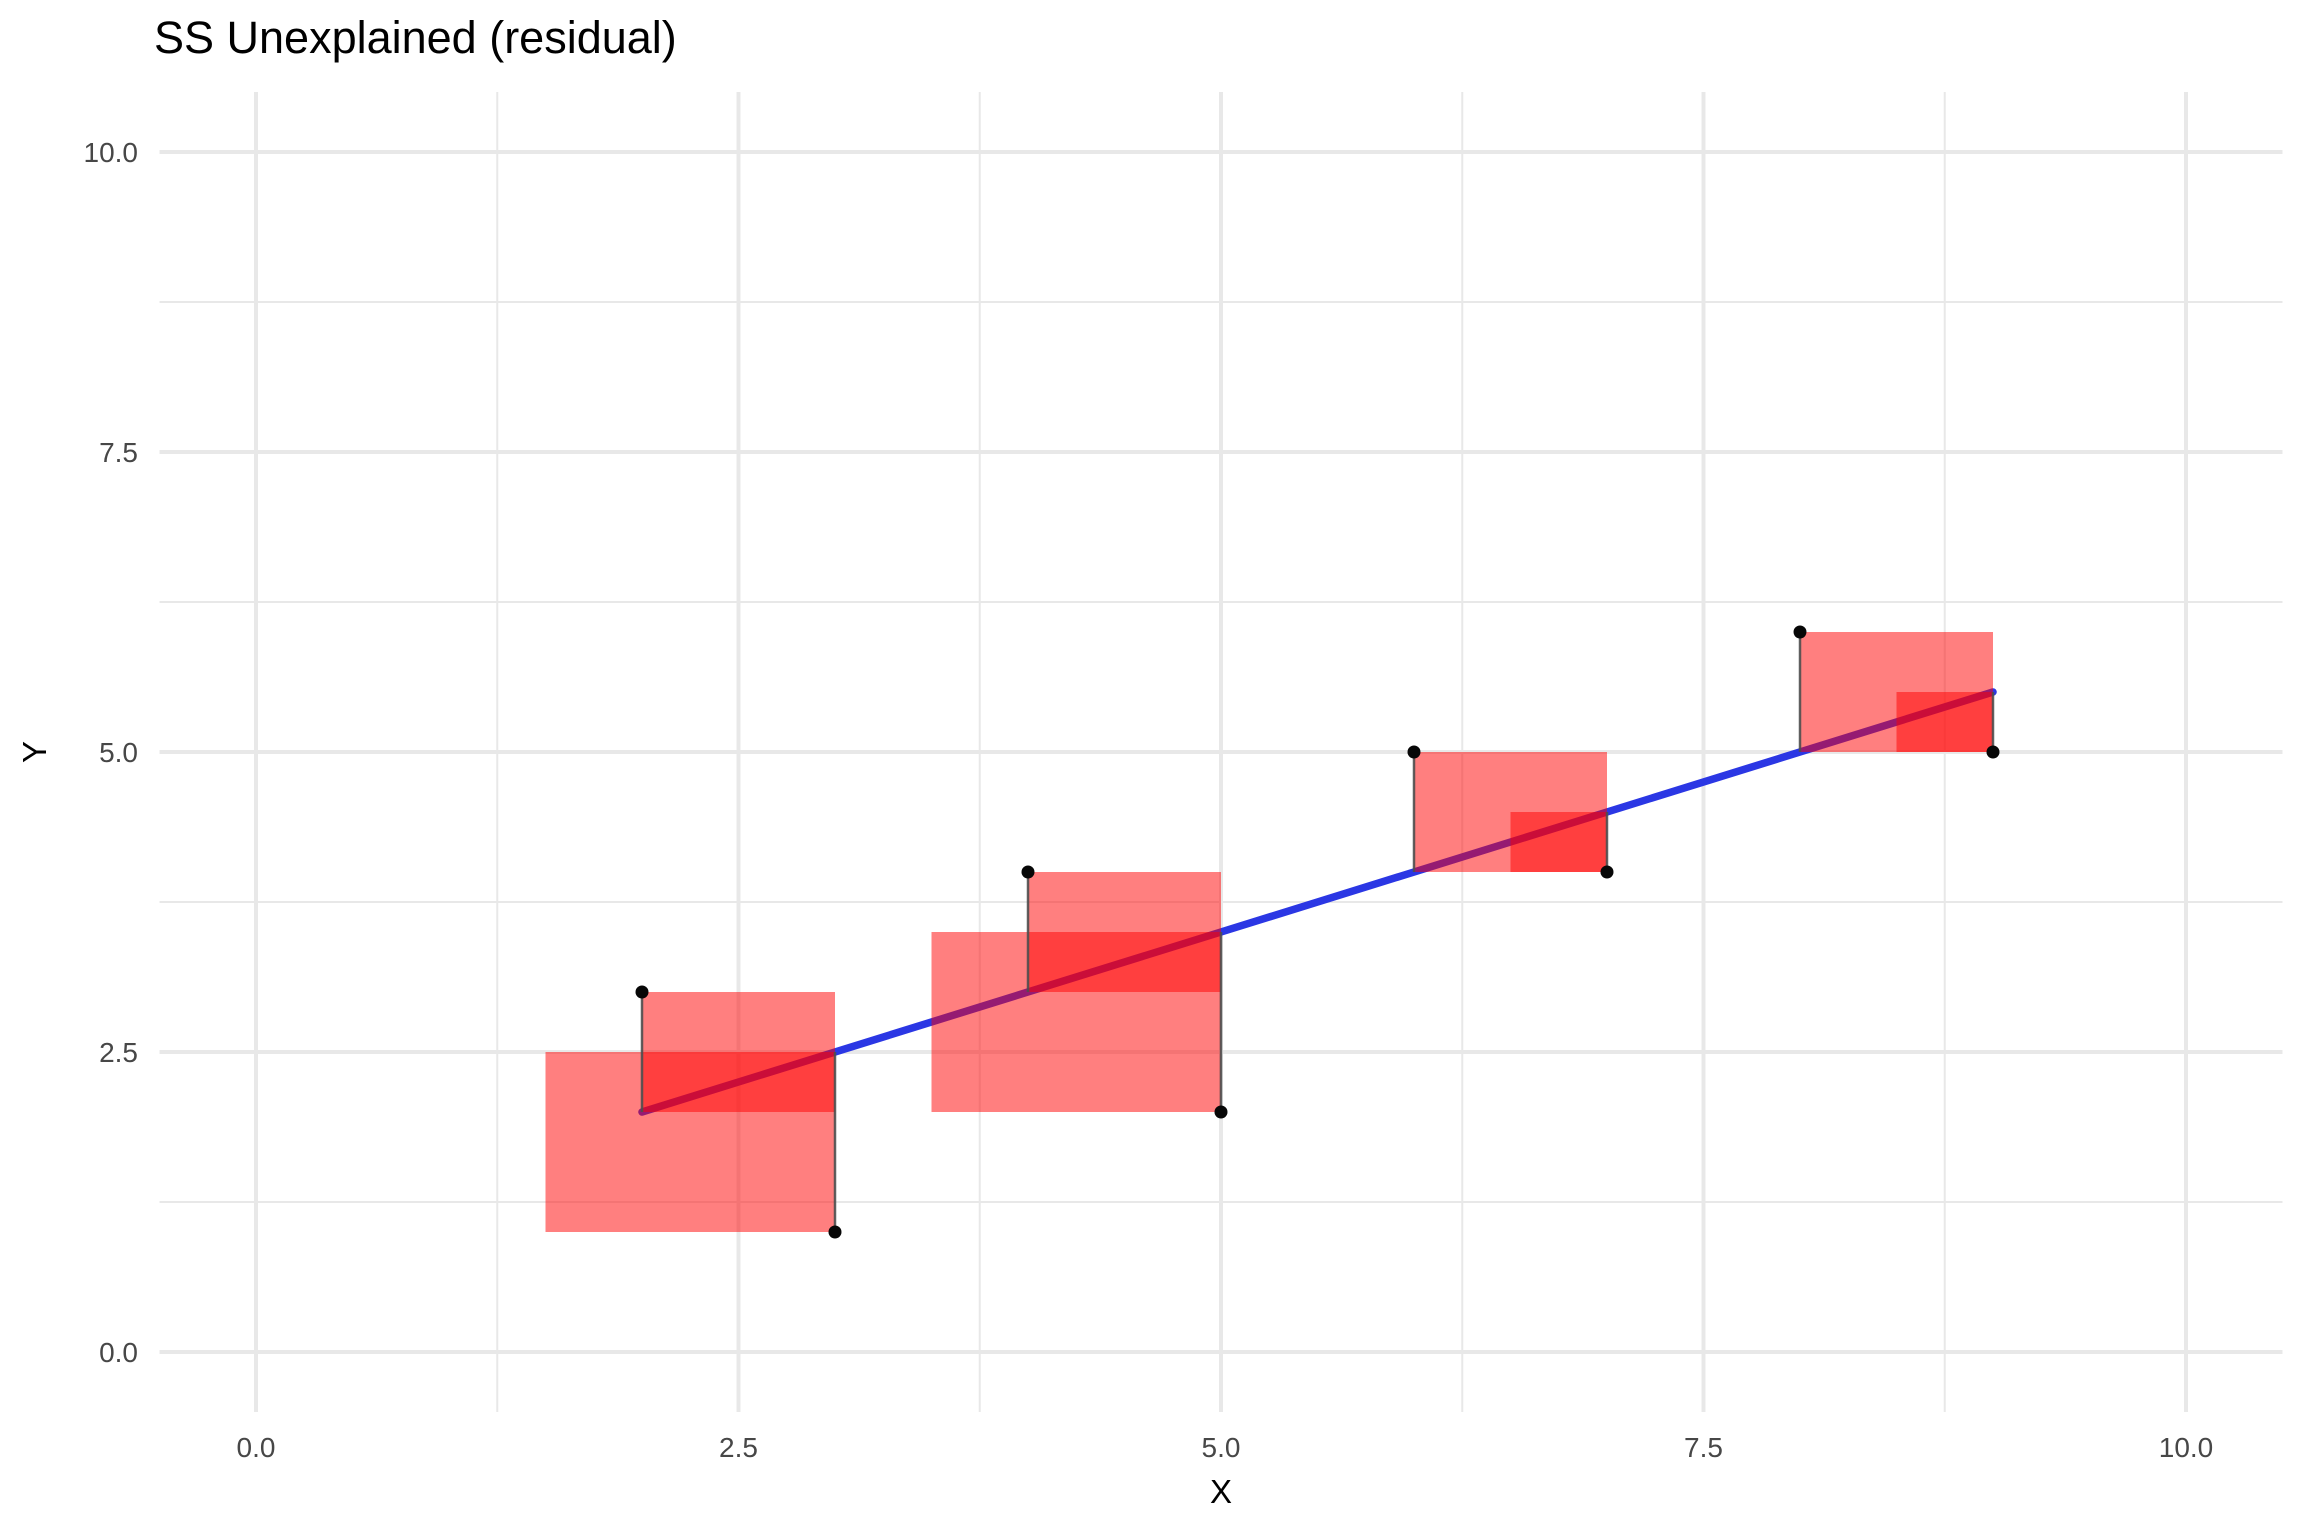  I want to click on y-axis-title: Y, so click(34, 752).